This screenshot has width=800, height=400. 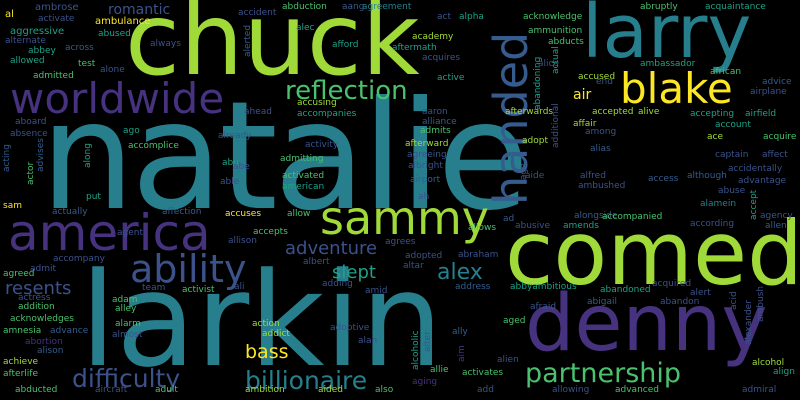 What do you see at coordinates (433, 37) in the screenshot?
I see `word: academy` at bounding box center [433, 37].